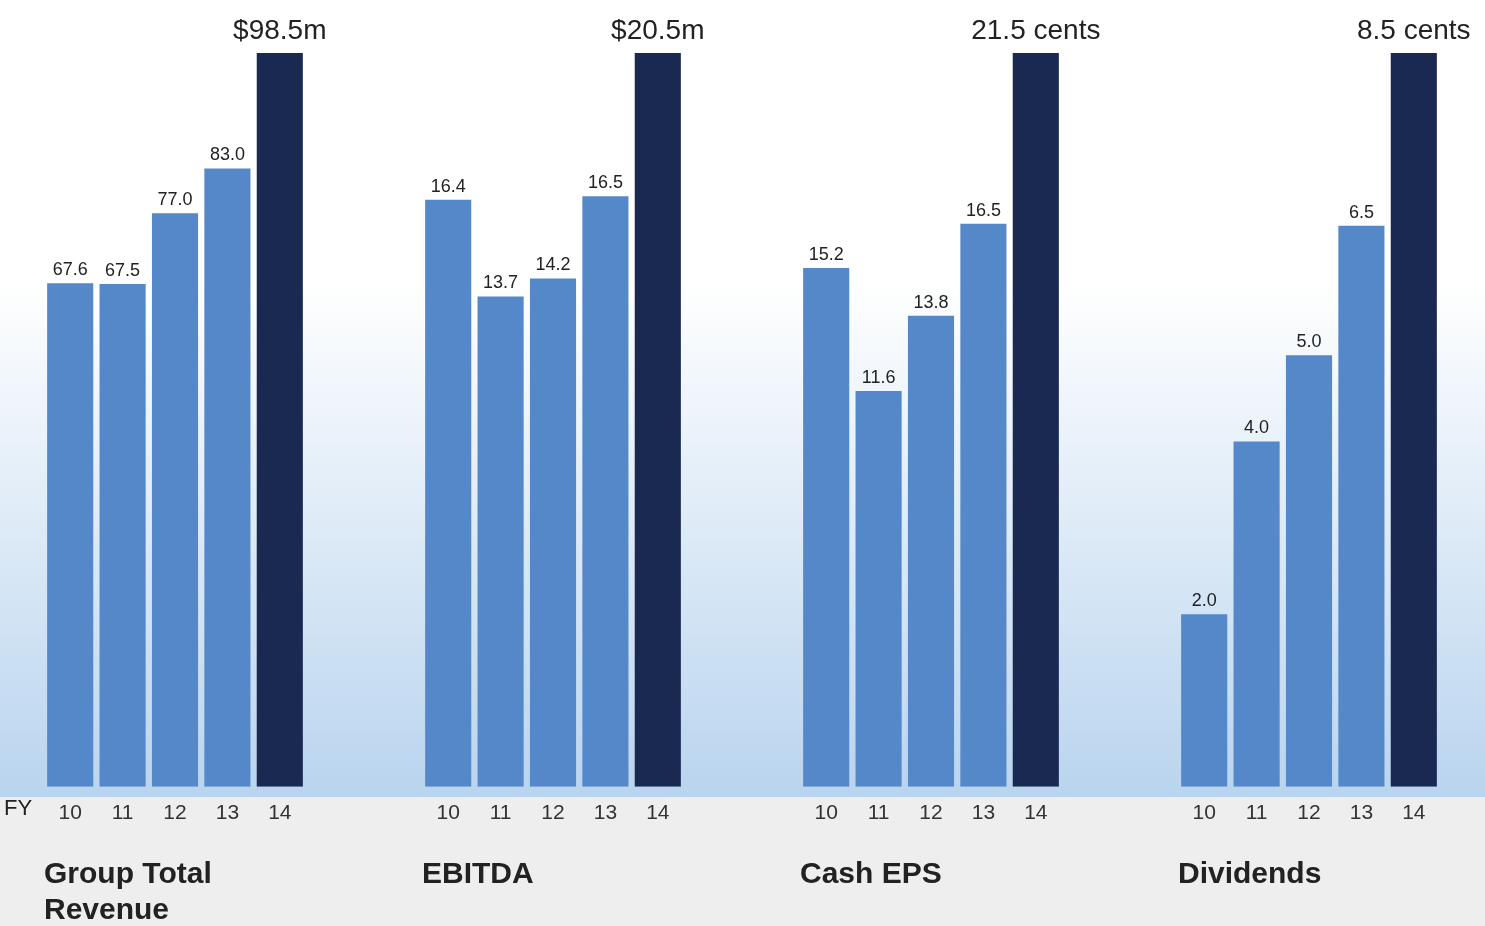 The image size is (1485, 926). Describe the element at coordinates (1204, 600) in the screenshot. I see `data-label: 2.0` at that location.